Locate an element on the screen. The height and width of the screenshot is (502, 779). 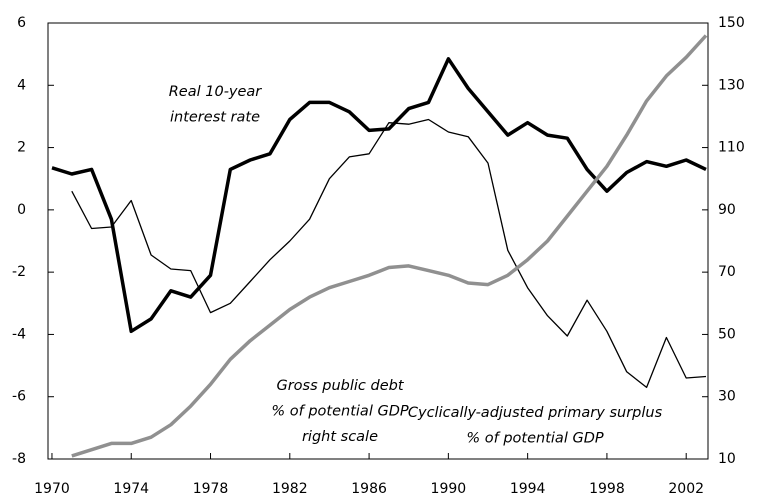
series-annotation: right scale is located at coordinates (340, 437).